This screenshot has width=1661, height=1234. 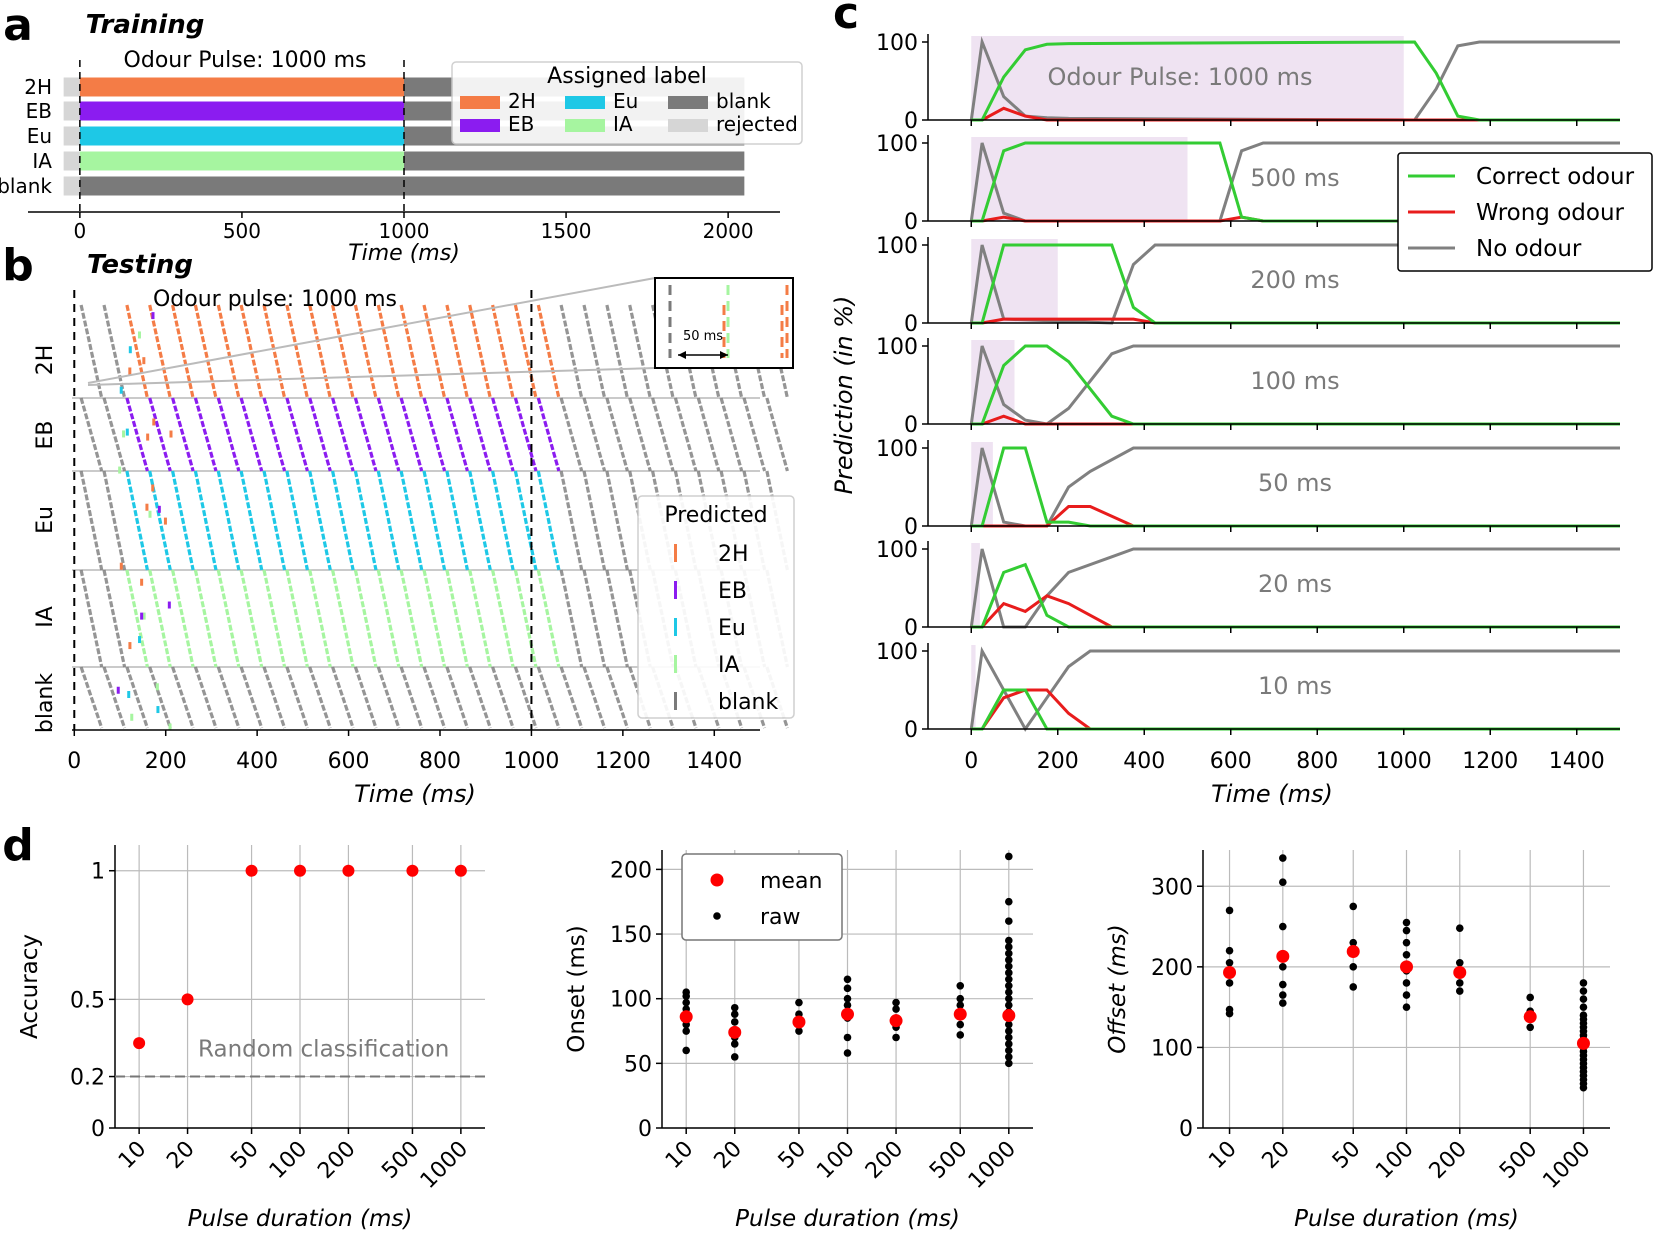 What do you see at coordinates (716, 607) in the screenshot?
I see `legend-b: Predicted 2H EB Eu IA blank` at bounding box center [716, 607].